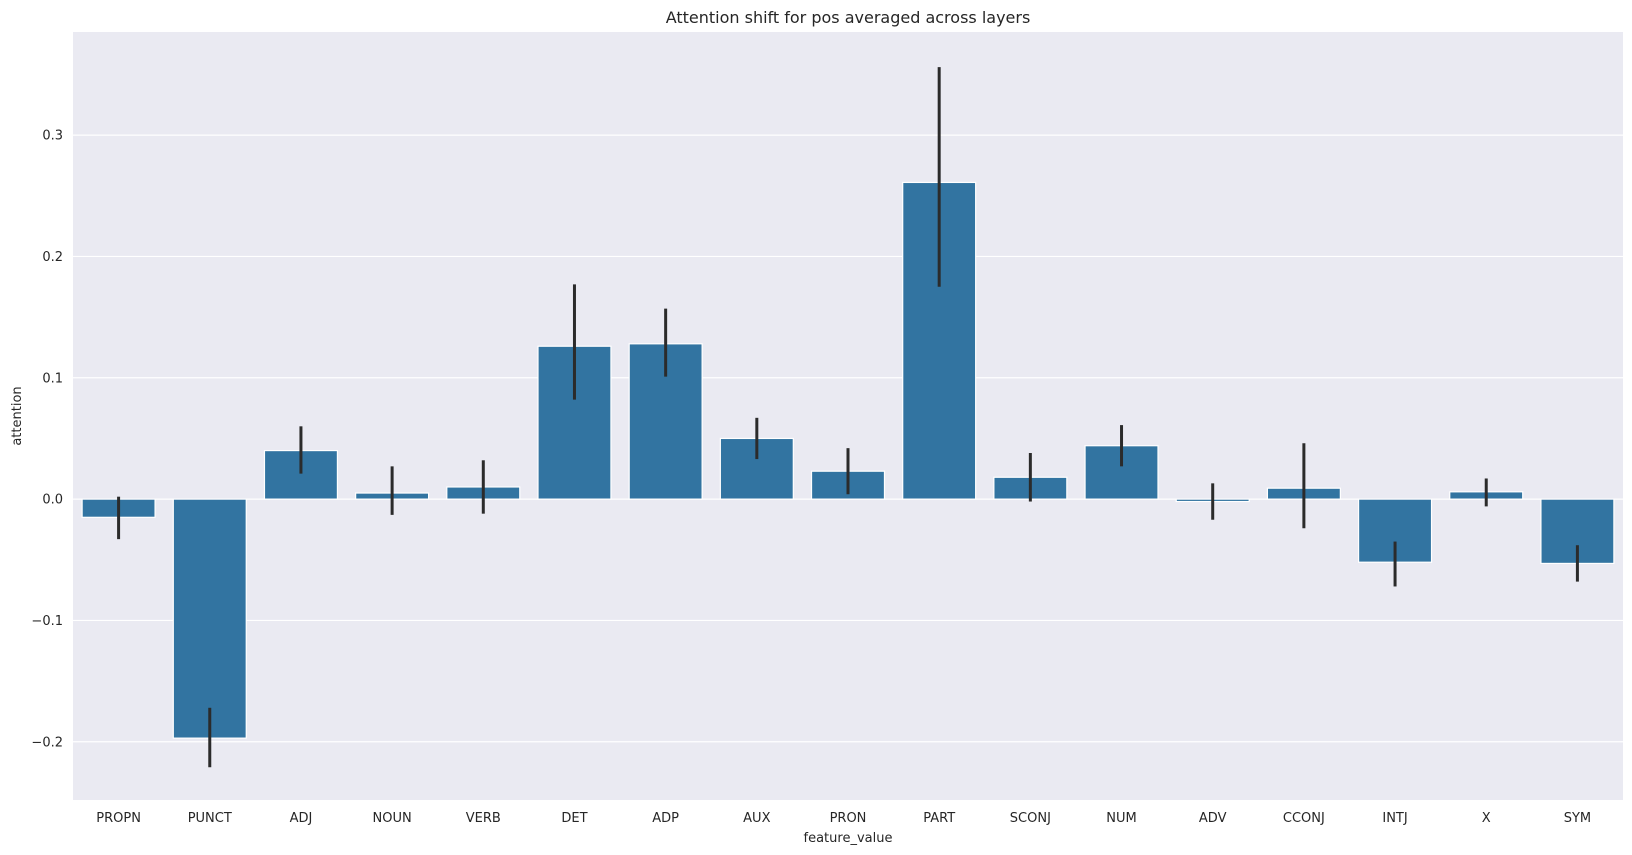 The image size is (1632, 855). I want to click on x-tick-label: SYM, so click(1577, 818).